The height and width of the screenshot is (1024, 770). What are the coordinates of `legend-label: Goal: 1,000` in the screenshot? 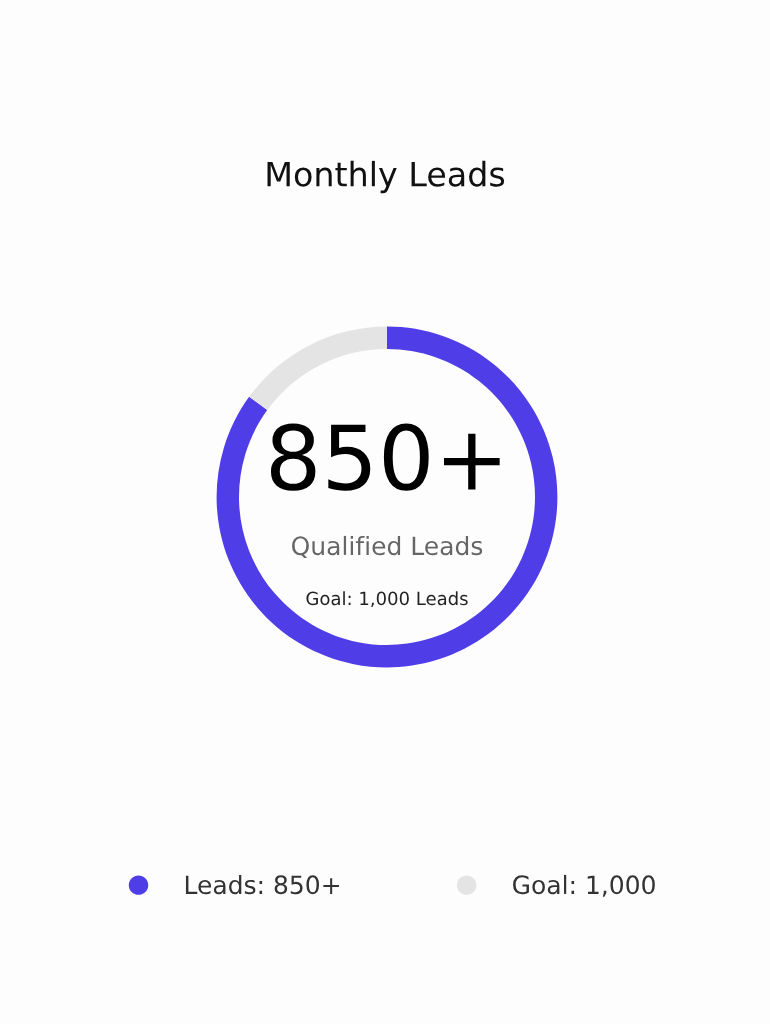 It's located at (584, 885).